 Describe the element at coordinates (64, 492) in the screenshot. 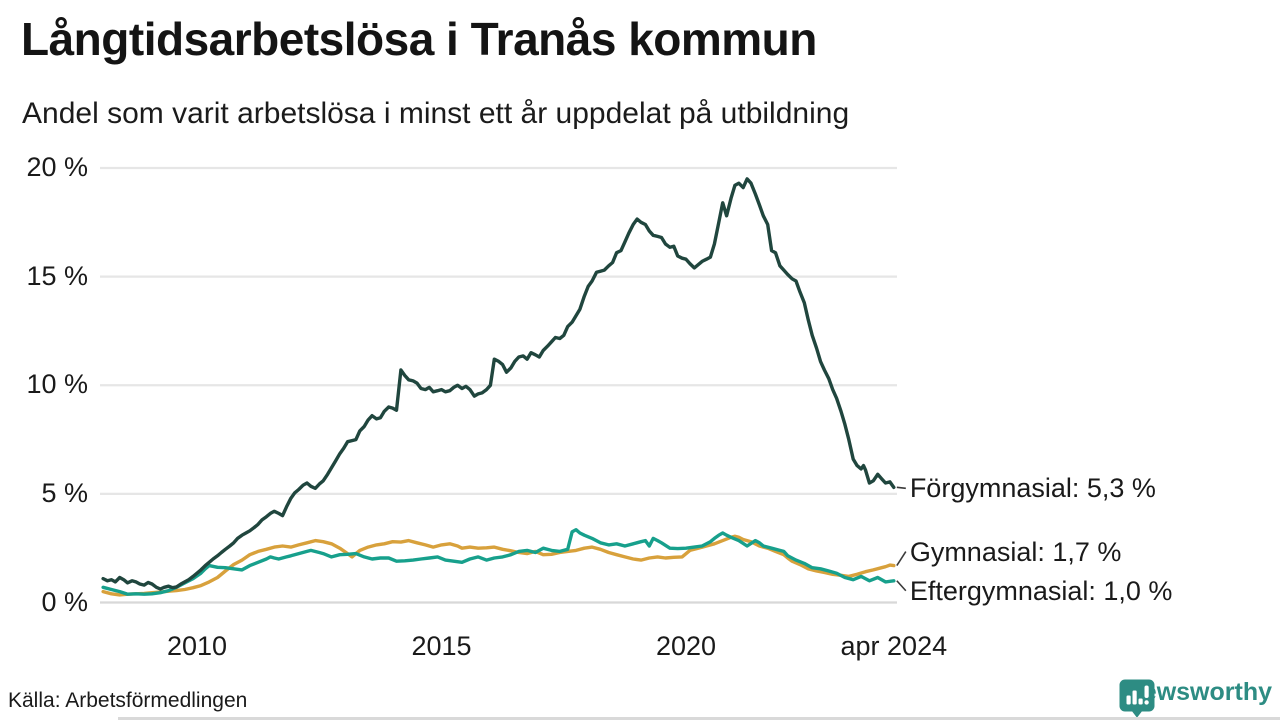

I see `y-tick-5: 5 %` at that location.